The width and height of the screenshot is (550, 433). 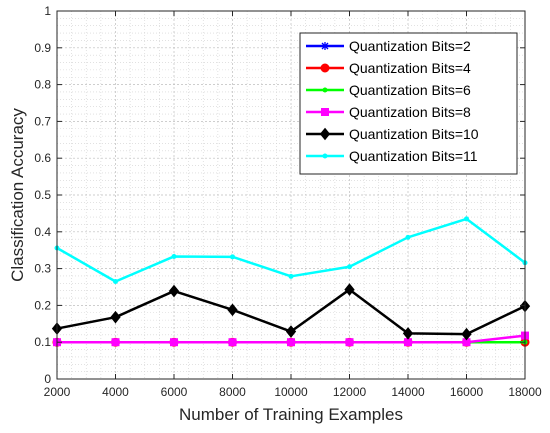 I want to click on legend-entry: Quantization Bits=2, so click(x=388, y=46).